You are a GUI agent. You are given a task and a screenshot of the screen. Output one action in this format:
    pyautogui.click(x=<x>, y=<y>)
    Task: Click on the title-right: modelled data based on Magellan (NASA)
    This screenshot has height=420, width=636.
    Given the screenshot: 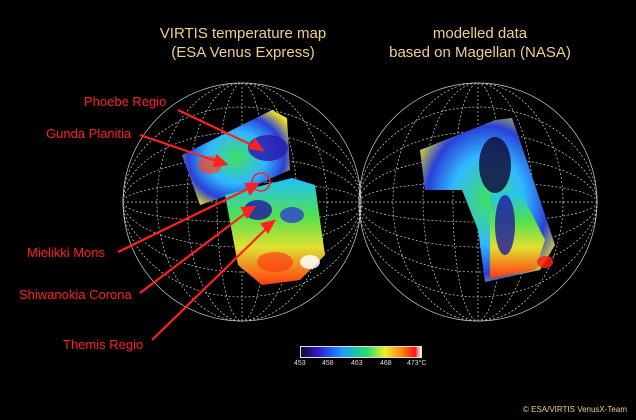 What is the action you would take?
    pyautogui.click(x=480, y=43)
    